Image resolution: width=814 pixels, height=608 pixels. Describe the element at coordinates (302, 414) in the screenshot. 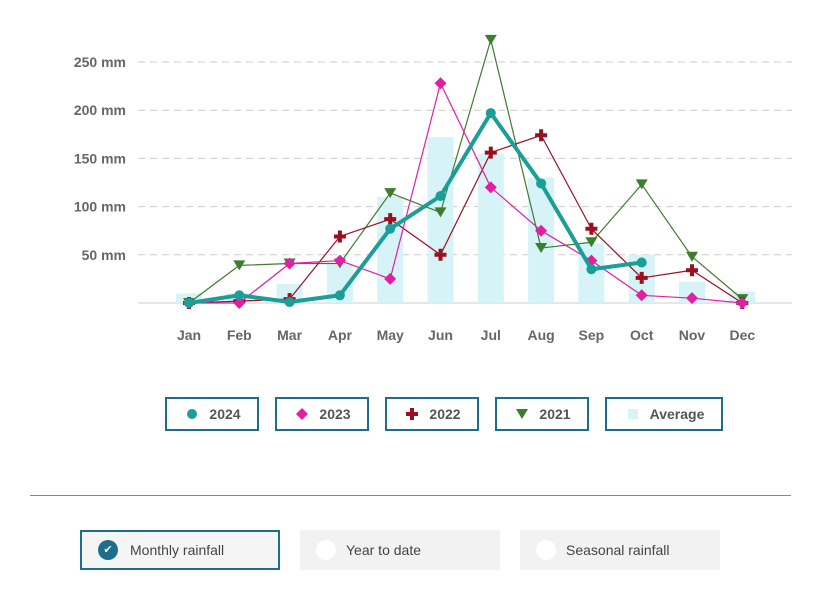

I see `diamond-marker-icon` at that location.